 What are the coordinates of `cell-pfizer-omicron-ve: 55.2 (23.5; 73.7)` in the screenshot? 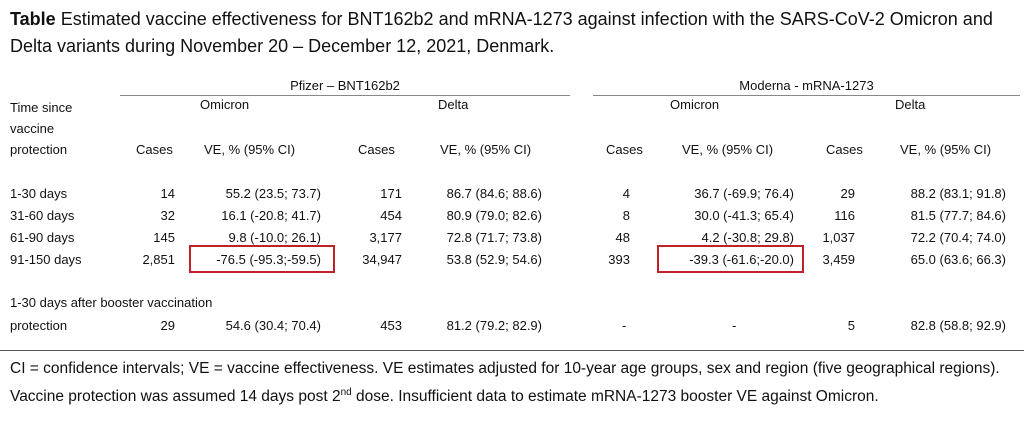 It's located at (273, 193).